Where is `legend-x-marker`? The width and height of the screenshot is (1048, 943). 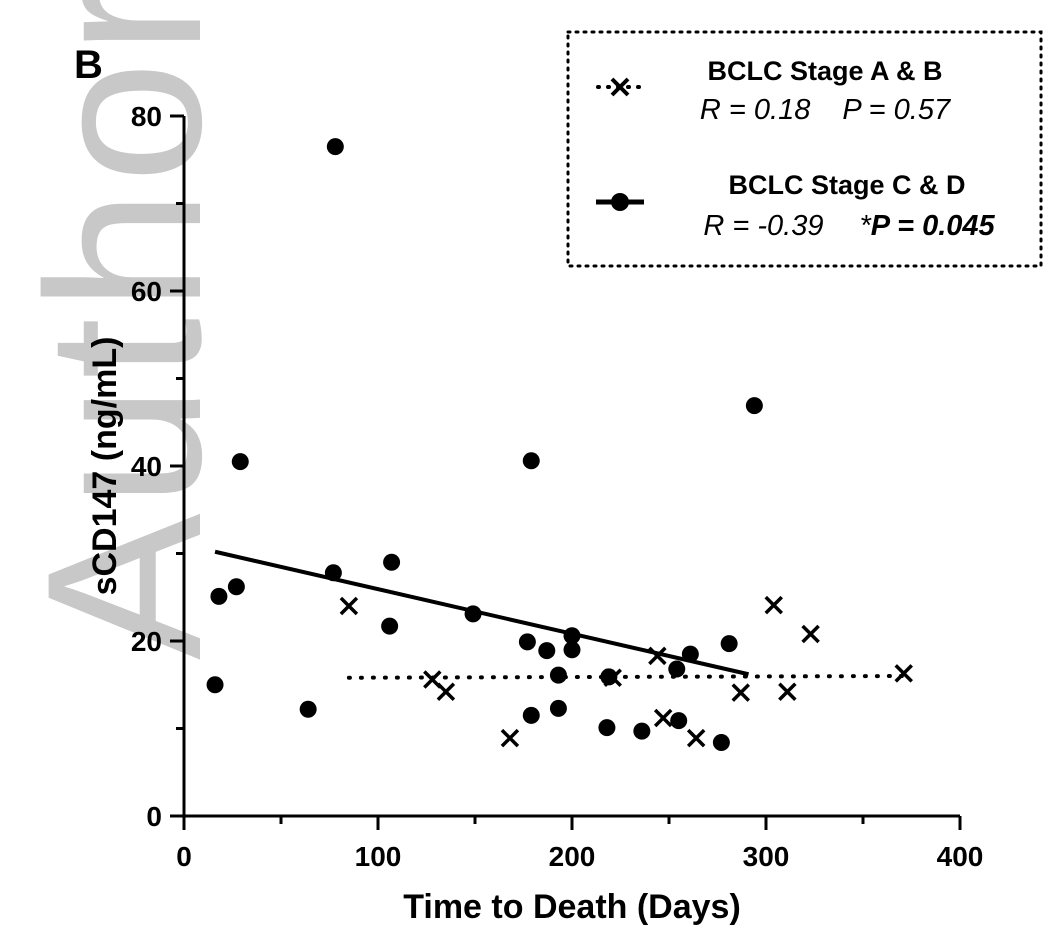
legend-x-marker is located at coordinates (620, 87).